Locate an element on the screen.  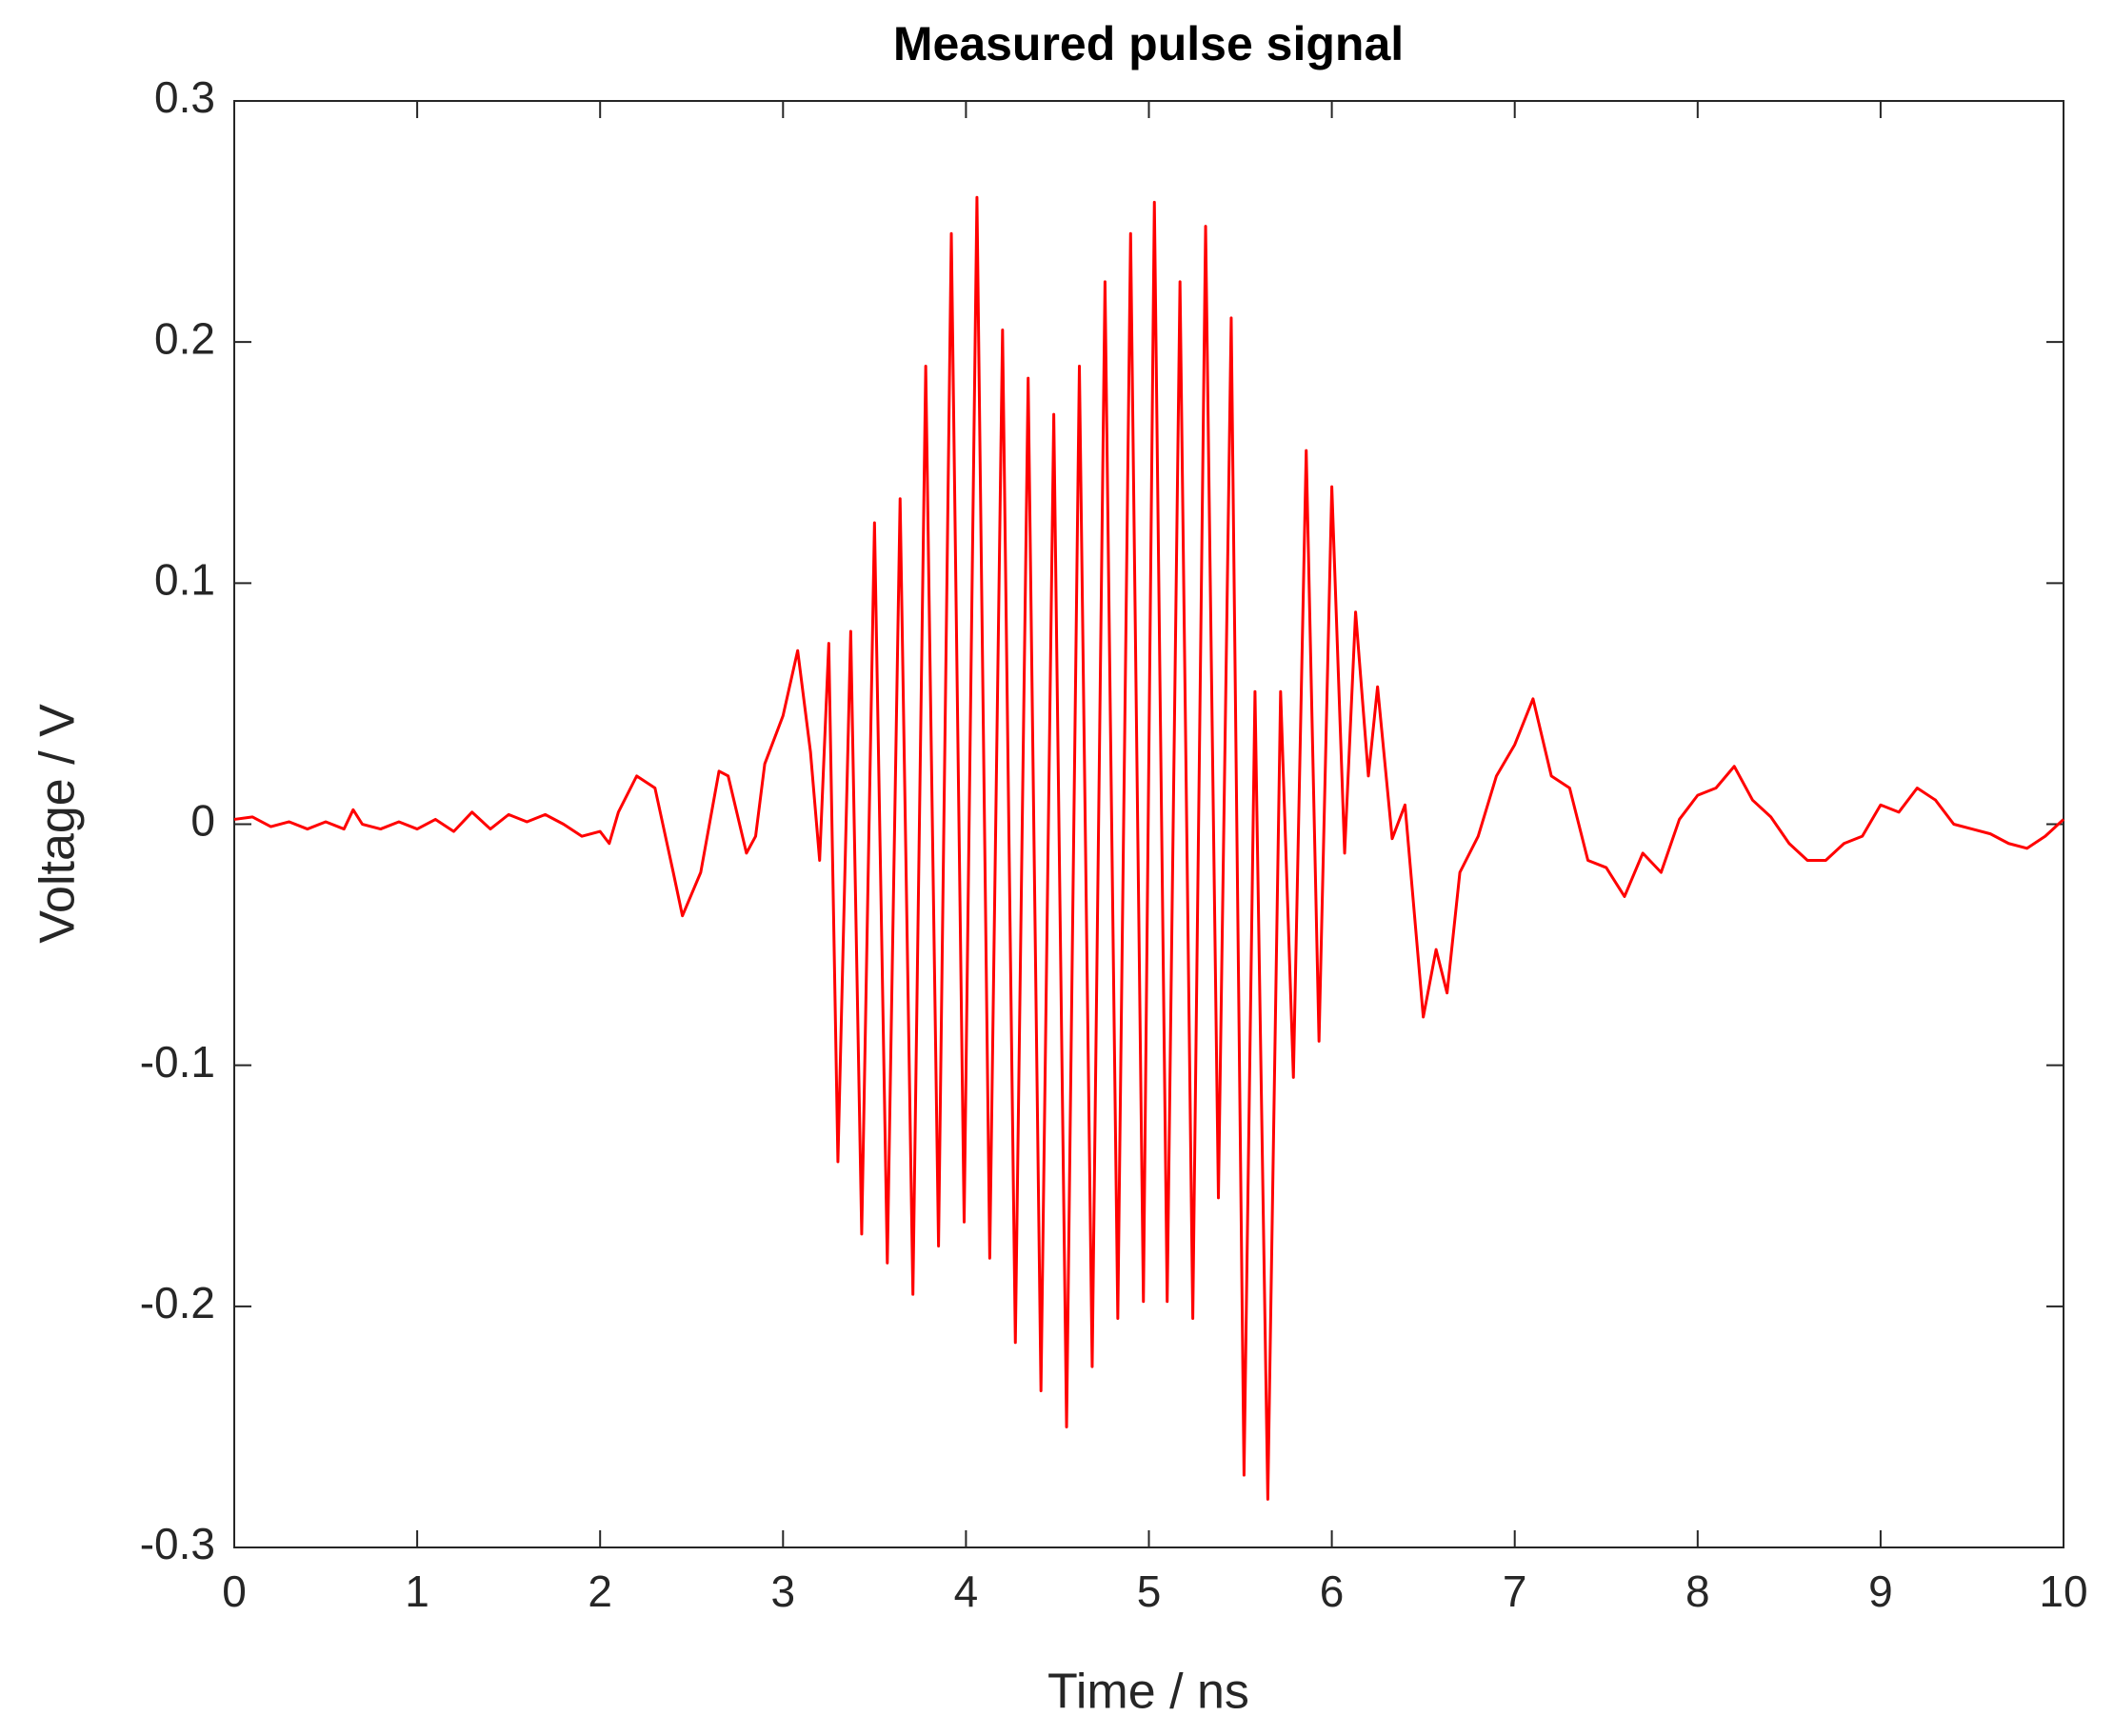
x-tick-label: 6 is located at coordinates (1332, 1591).